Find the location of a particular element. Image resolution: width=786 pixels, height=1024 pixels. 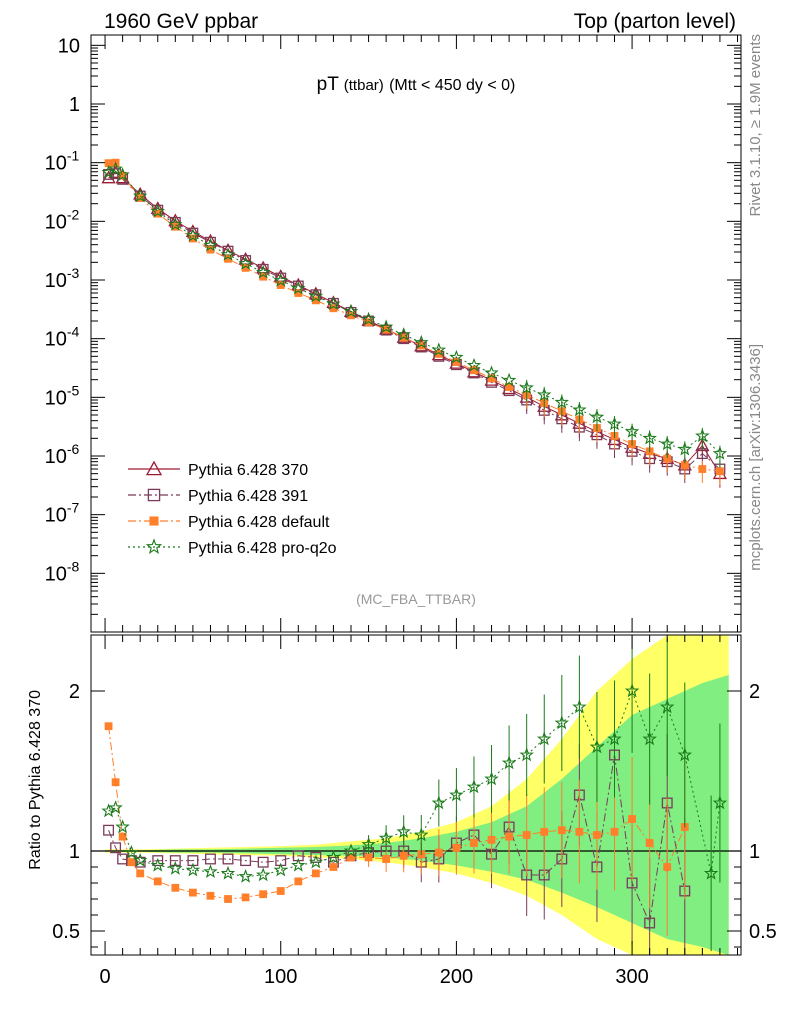

header-right: Top (parton level) is located at coordinates (655, 21).